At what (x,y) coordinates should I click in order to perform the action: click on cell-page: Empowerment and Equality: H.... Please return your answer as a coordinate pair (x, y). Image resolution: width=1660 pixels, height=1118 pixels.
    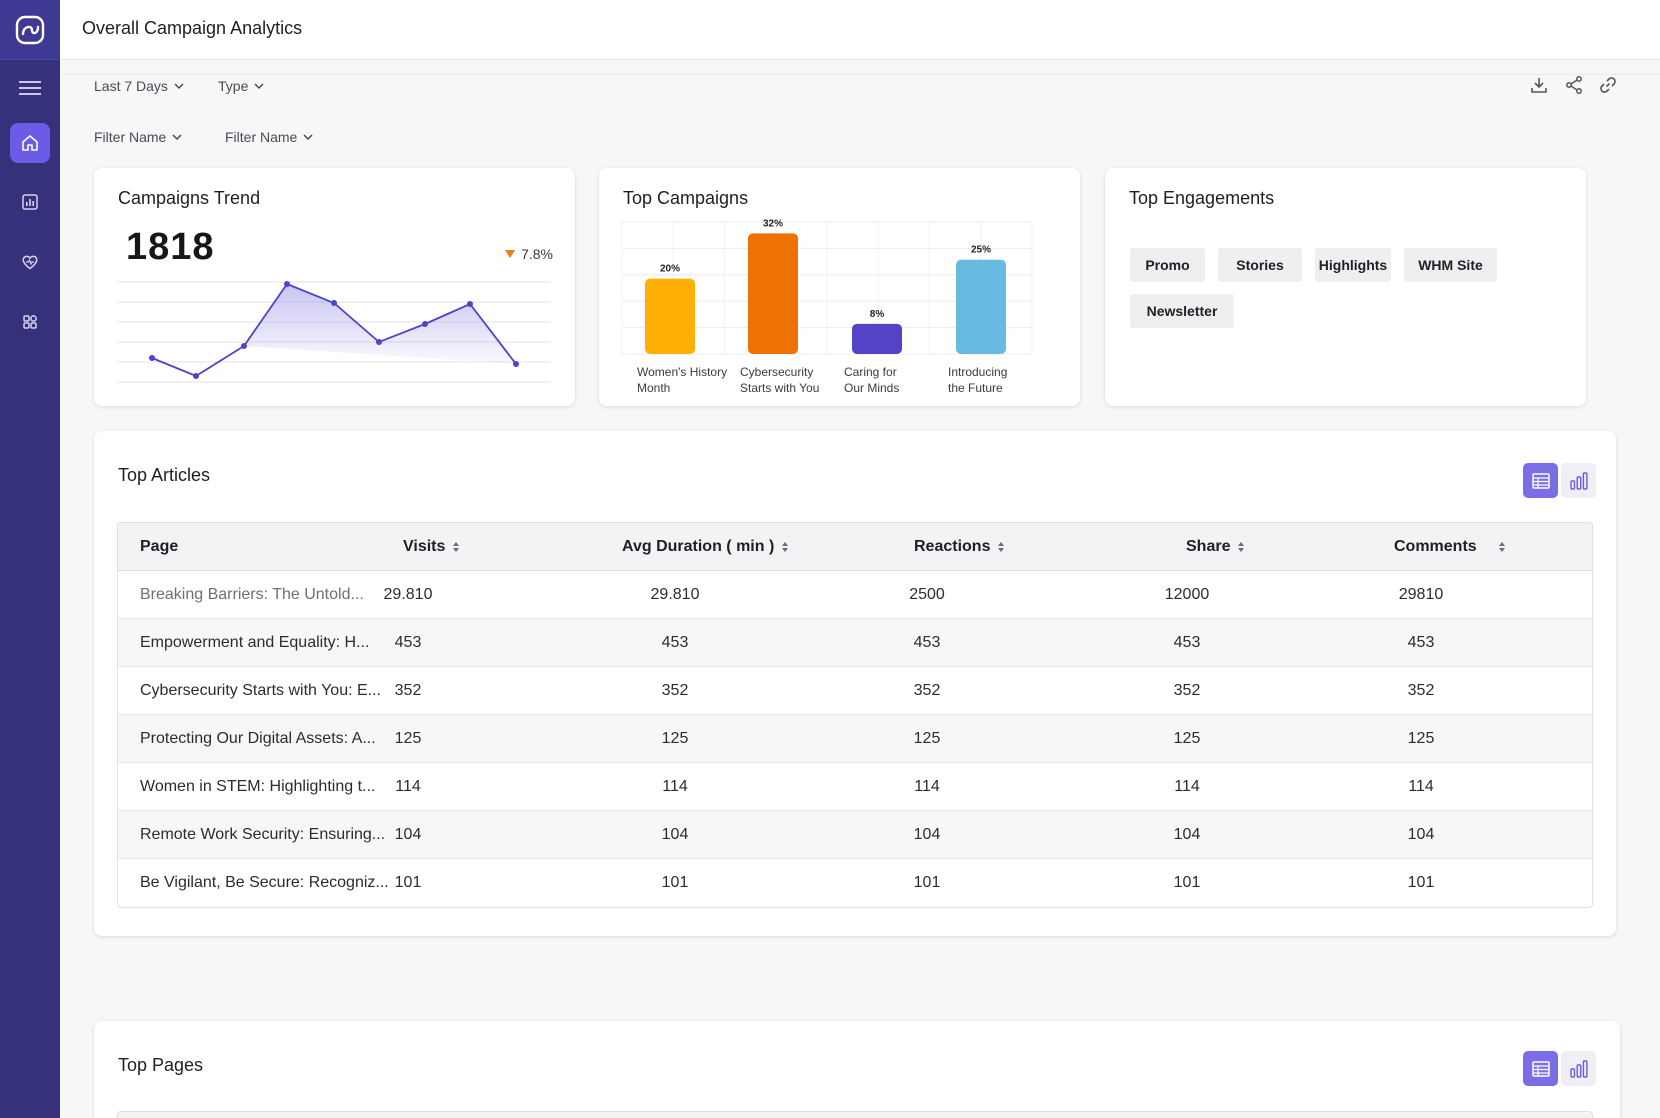
    Looking at the image, I should click on (255, 642).